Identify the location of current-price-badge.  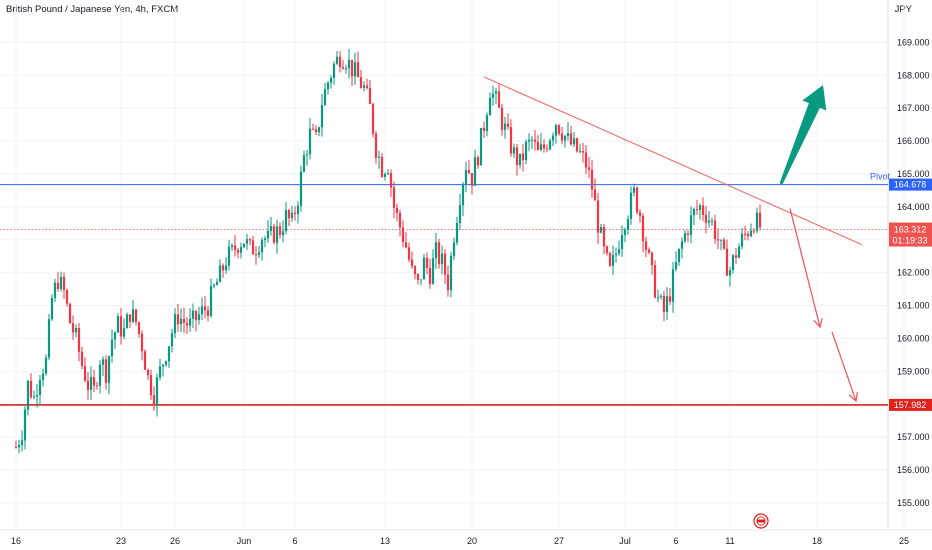
(910, 234).